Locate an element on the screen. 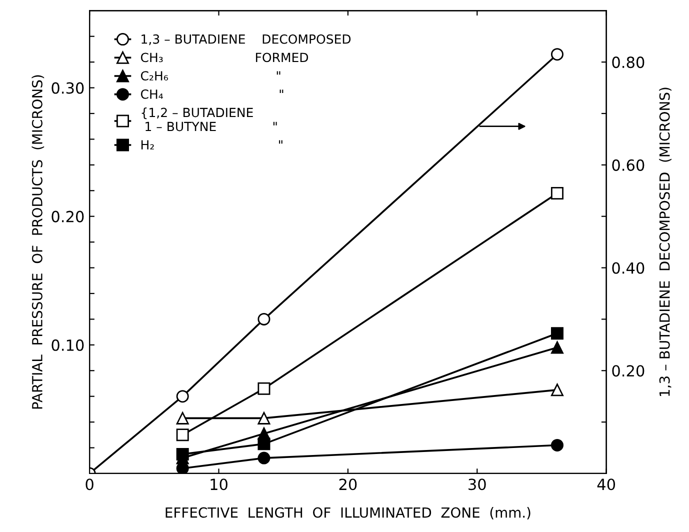 Image resolution: width=689 pixels, height=532 pixels. x-tick-label: 20 is located at coordinates (348, 484).